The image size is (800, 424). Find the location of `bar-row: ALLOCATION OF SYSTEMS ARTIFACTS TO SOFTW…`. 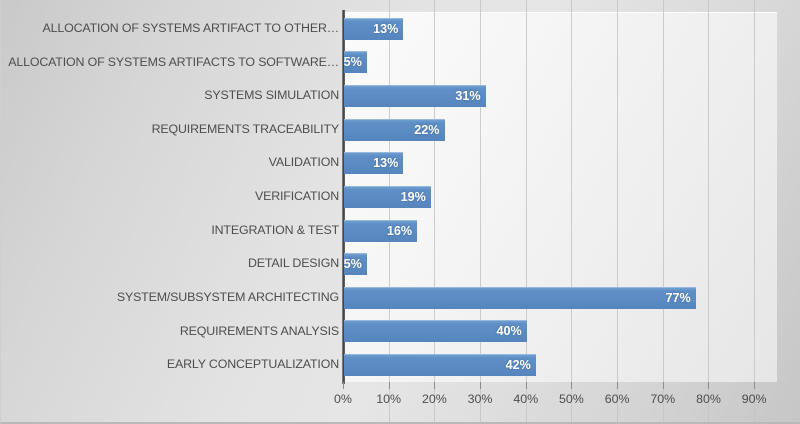

bar-row: ALLOCATION OF SYSTEMS ARTIFACTS TO SOFTW… is located at coordinates (400, 63).